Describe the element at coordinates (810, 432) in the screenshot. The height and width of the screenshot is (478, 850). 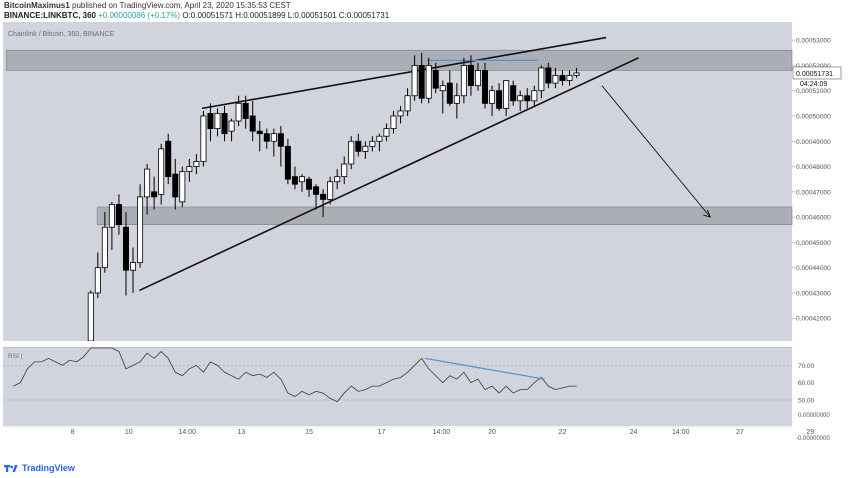
I see `time-axis-label: 29` at that location.